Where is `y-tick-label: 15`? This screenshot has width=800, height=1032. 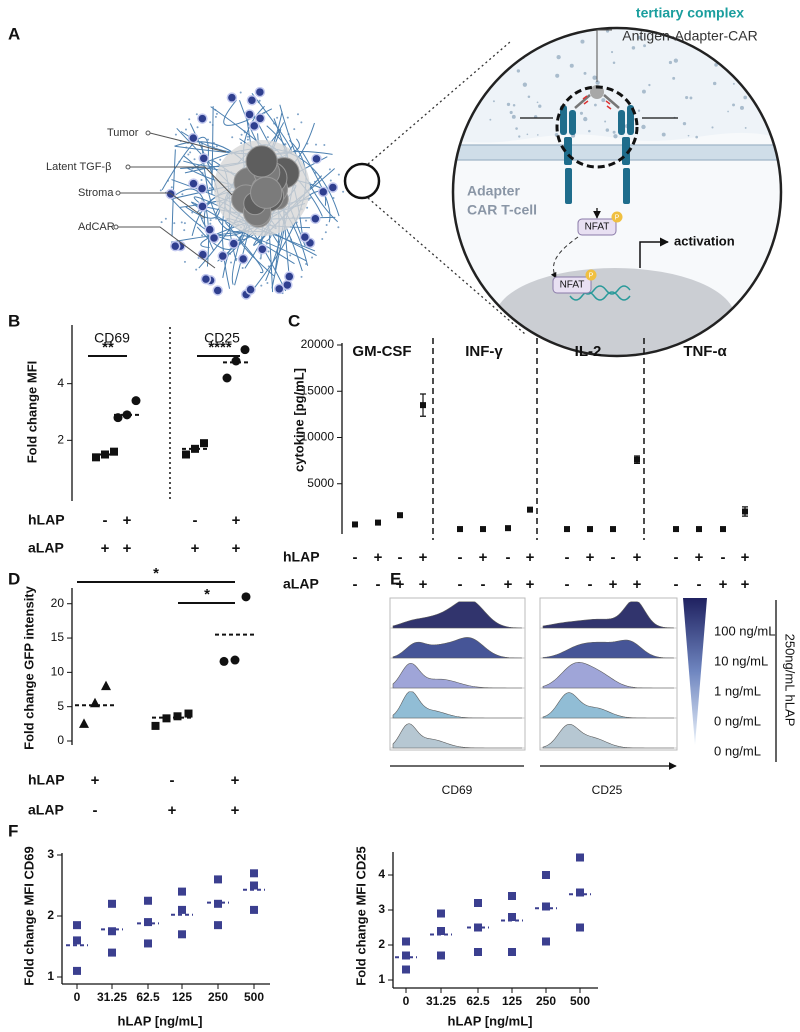 y-tick-label: 15 is located at coordinates (58, 637).